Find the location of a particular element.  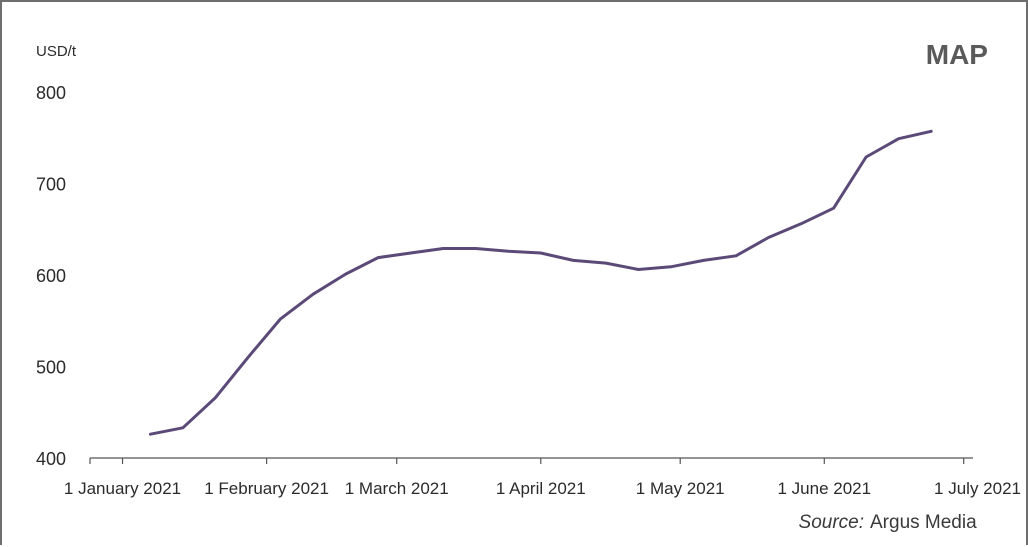

y-tick-label: 500 is located at coordinates (51, 368).